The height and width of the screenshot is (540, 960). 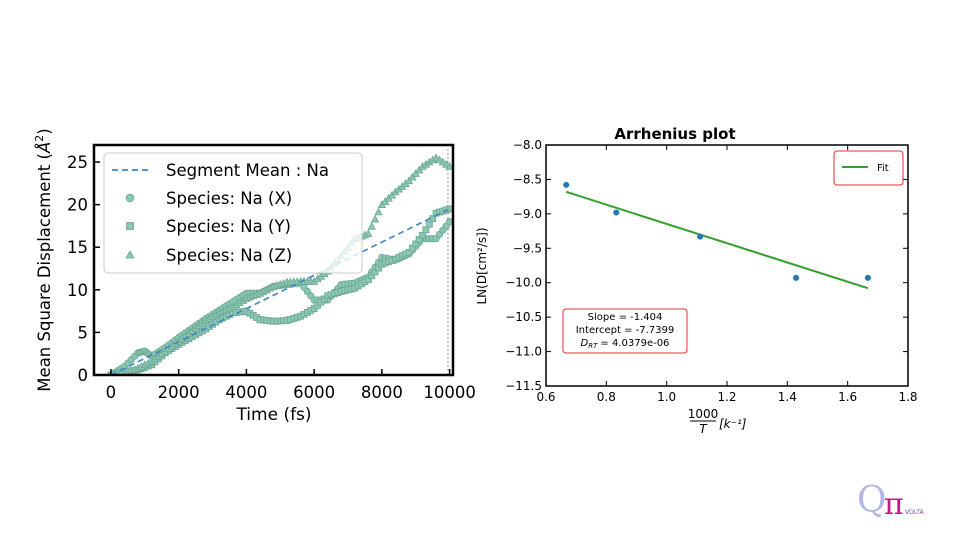 I want to click on arrhenius-stats-frame, so click(x=625, y=331).